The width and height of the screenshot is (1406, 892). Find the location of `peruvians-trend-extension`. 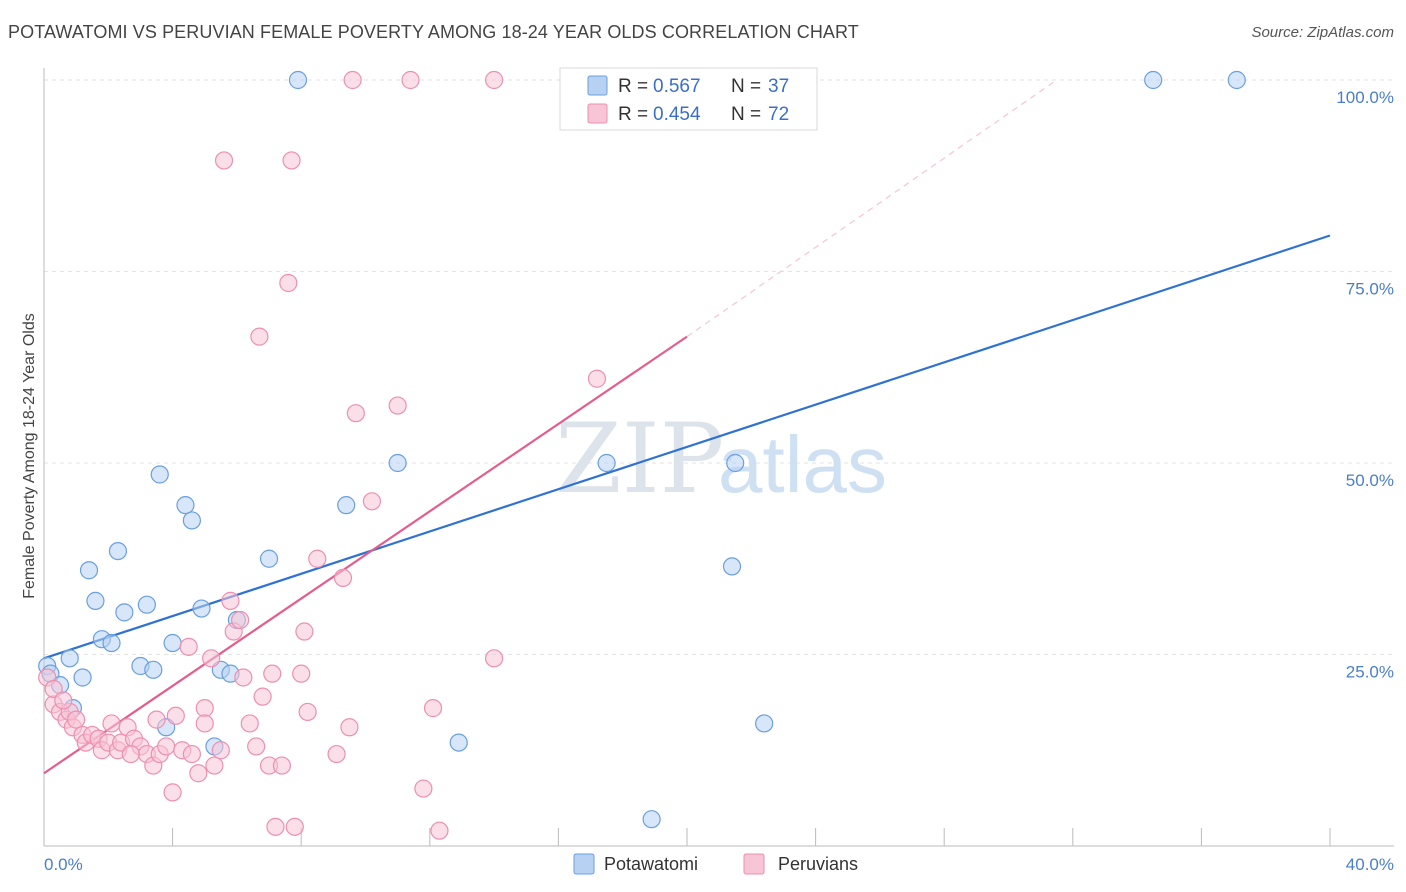

peruvians-trend-extension is located at coordinates (872, 208).